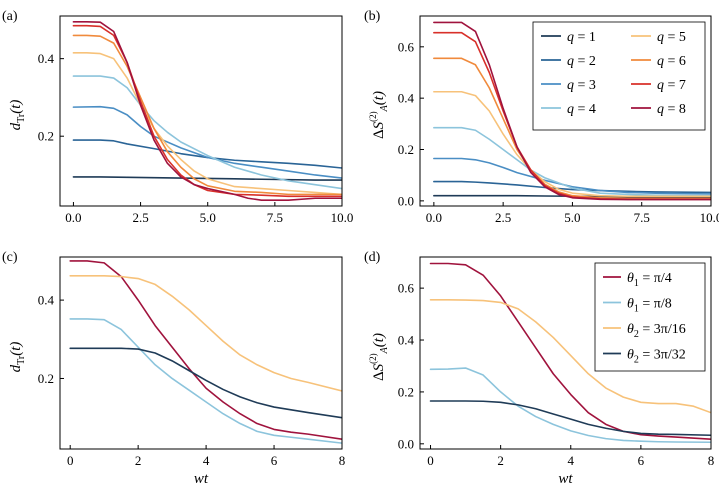 The width and height of the screenshot is (719, 492). I want to click on label-part: A, so click(384, 350).